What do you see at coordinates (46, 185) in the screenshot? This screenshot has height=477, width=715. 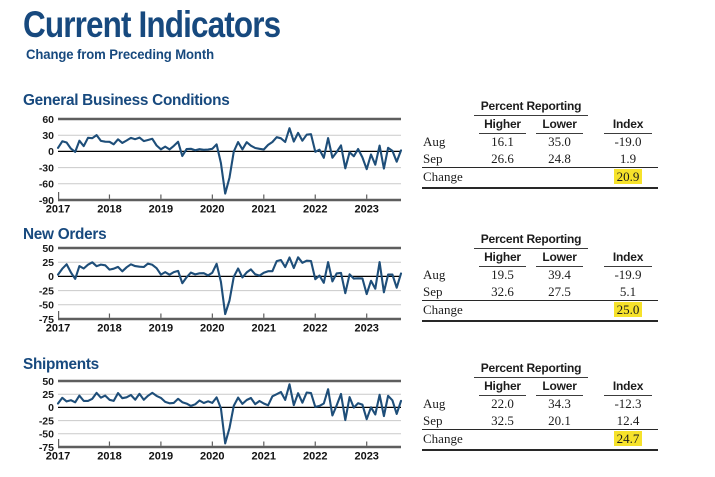 I see `svg-text: -60` at bounding box center [46, 185].